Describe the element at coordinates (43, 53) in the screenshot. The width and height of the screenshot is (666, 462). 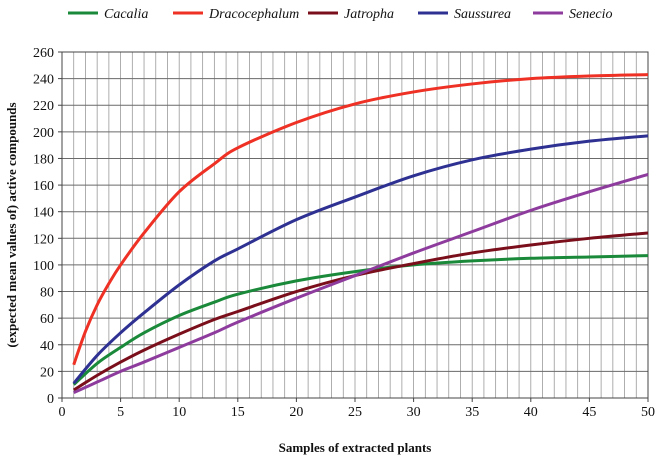
I see `y-tick-label: 260` at that location.